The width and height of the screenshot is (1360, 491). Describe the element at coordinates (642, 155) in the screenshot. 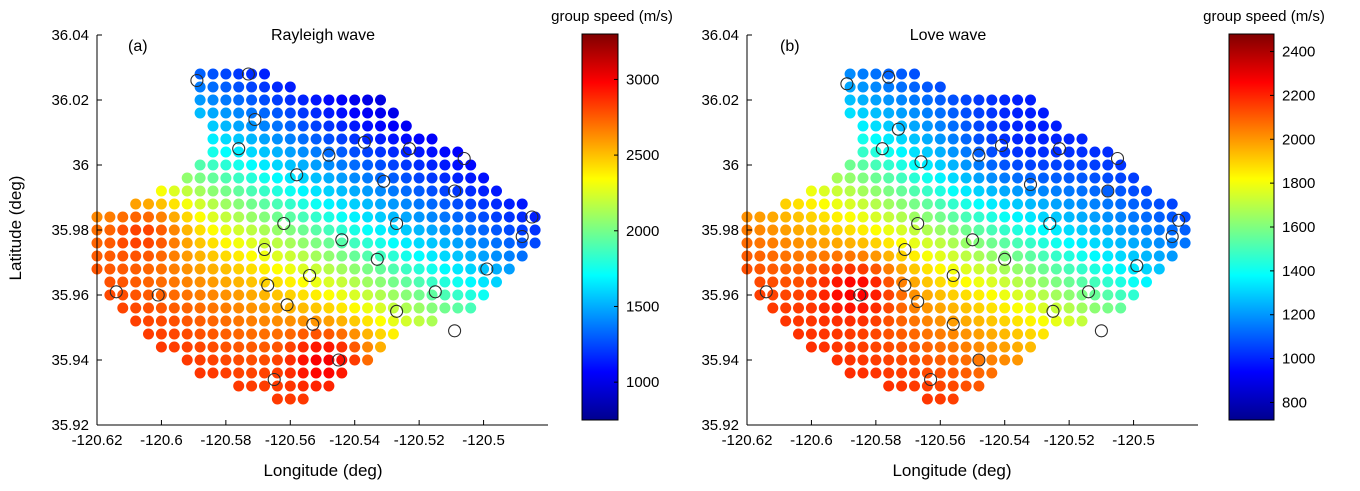

I see `colorbar-tick-label: 2500` at that location.